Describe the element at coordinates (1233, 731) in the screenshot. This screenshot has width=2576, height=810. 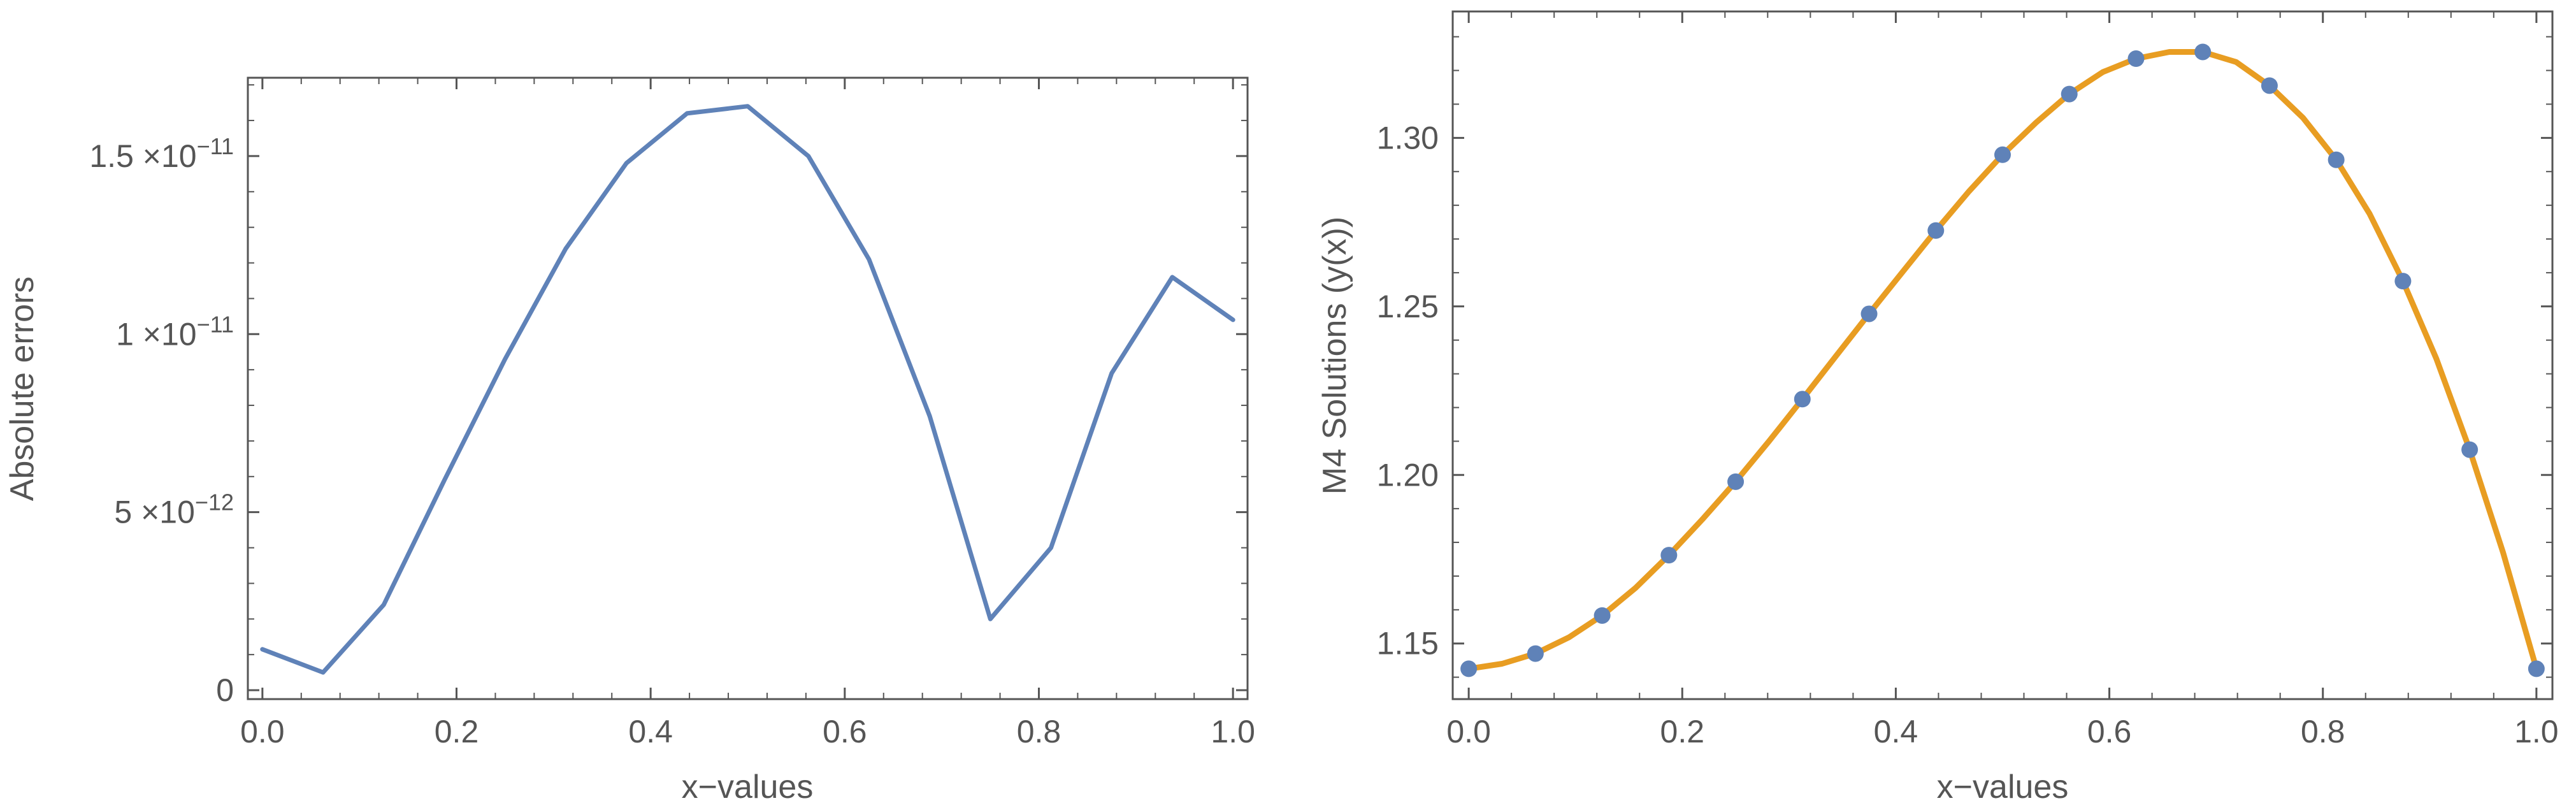
I see `error-chart-x-tick-label: 1.0` at that location.